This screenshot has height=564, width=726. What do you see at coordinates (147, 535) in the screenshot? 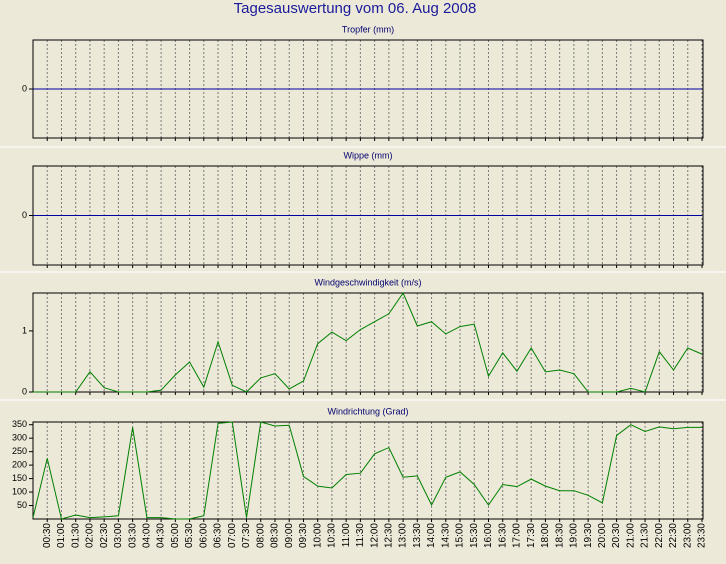
I see `x-tick-label: 04:00` at bounding box center [147, 535].